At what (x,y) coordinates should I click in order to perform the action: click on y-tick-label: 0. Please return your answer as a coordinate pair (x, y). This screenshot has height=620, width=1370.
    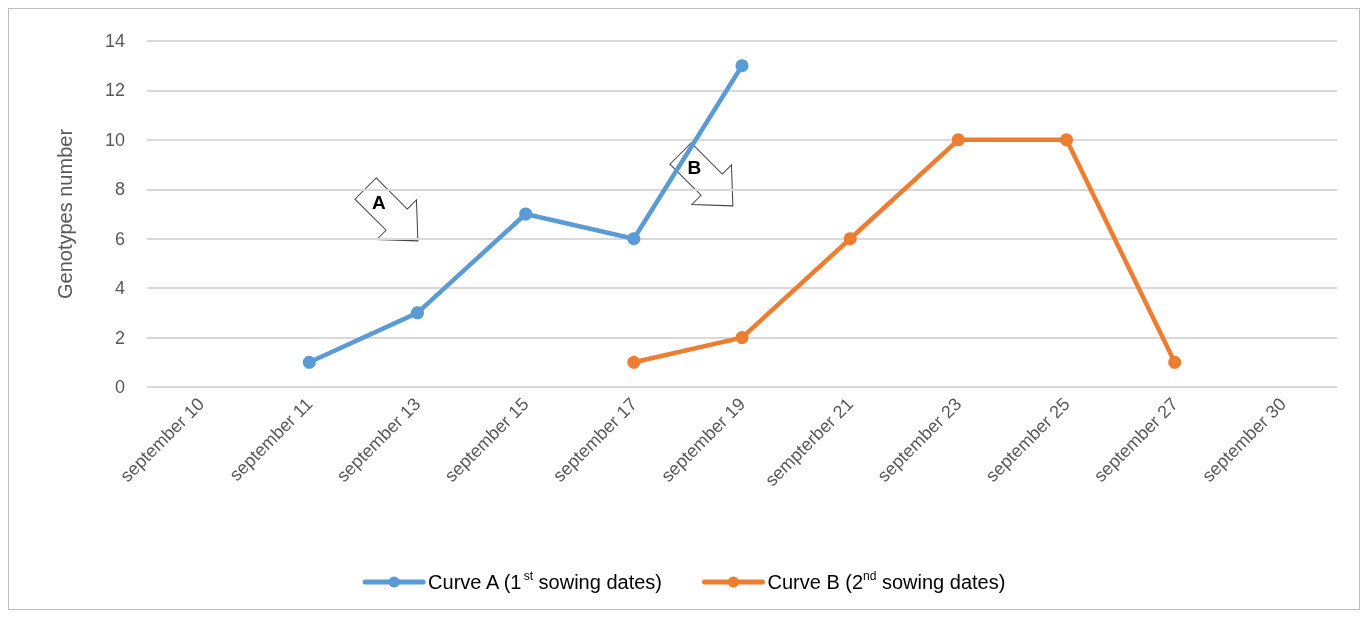
    Looking at the image, I should click on (119, 387).